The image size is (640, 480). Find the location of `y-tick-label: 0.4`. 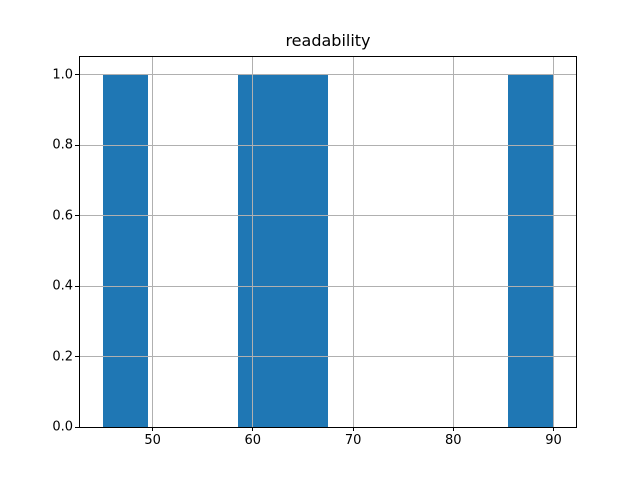

y-tick-label: 0.4 is located at coordinates (62, 286).